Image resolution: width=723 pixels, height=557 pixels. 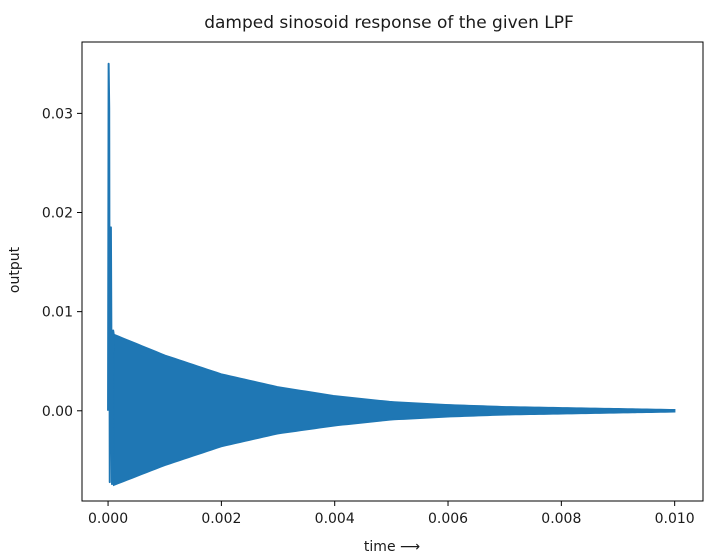 I want to click on x-tick-label: 0.002, so click(x=221, y=519).